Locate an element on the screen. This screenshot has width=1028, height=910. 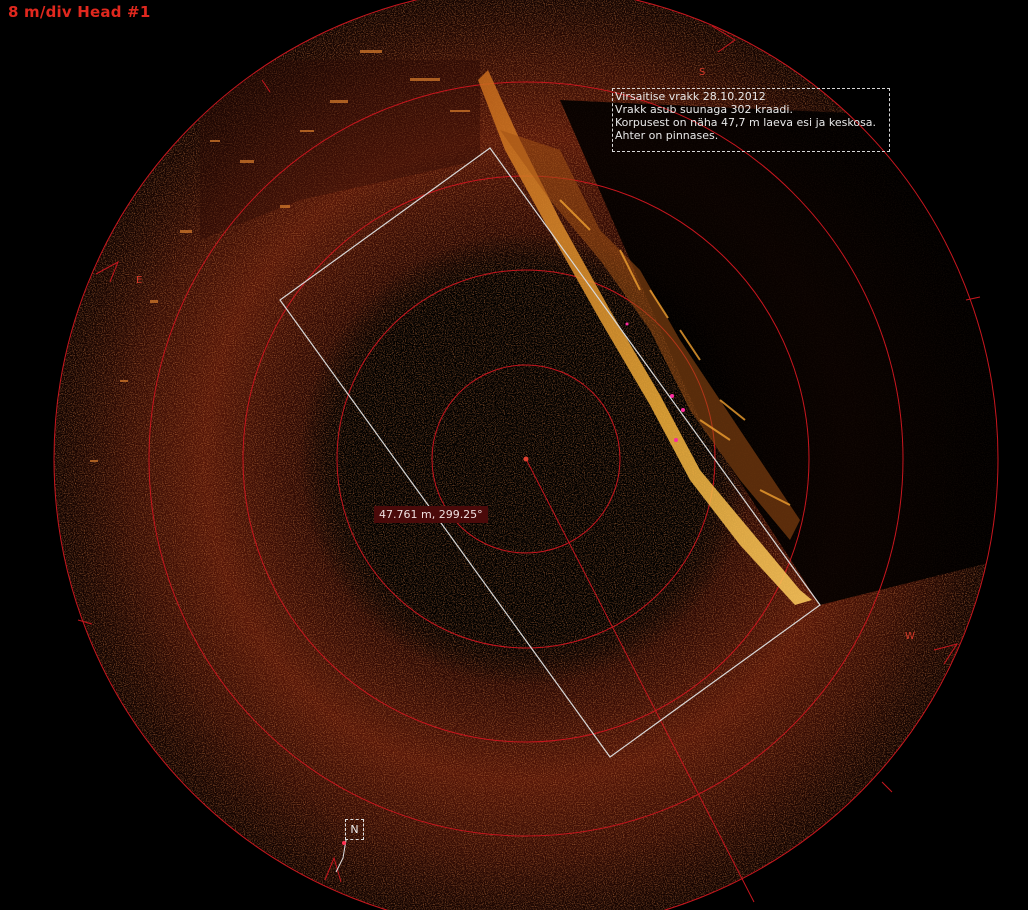
north-pointer-line is located at coordinates (341, 856).